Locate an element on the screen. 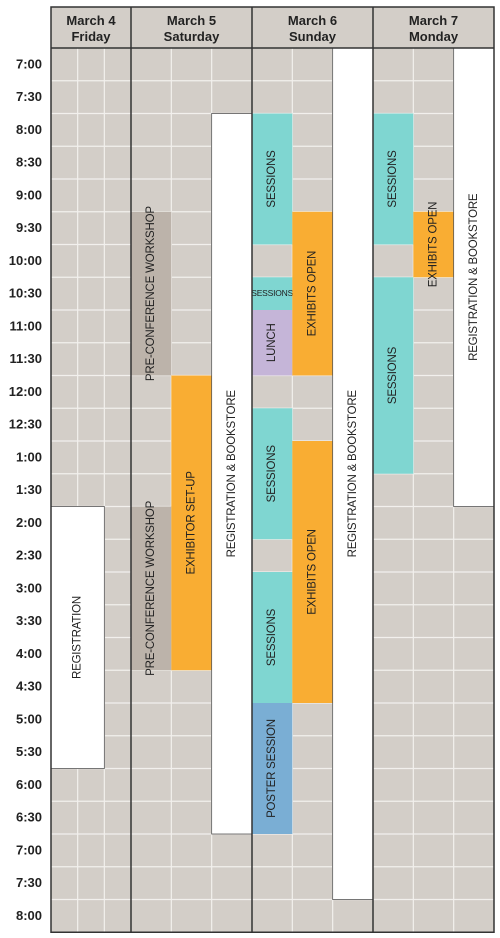 The image size is (500, 938). event-block: LUNCH is located at coordinates (272, 343).